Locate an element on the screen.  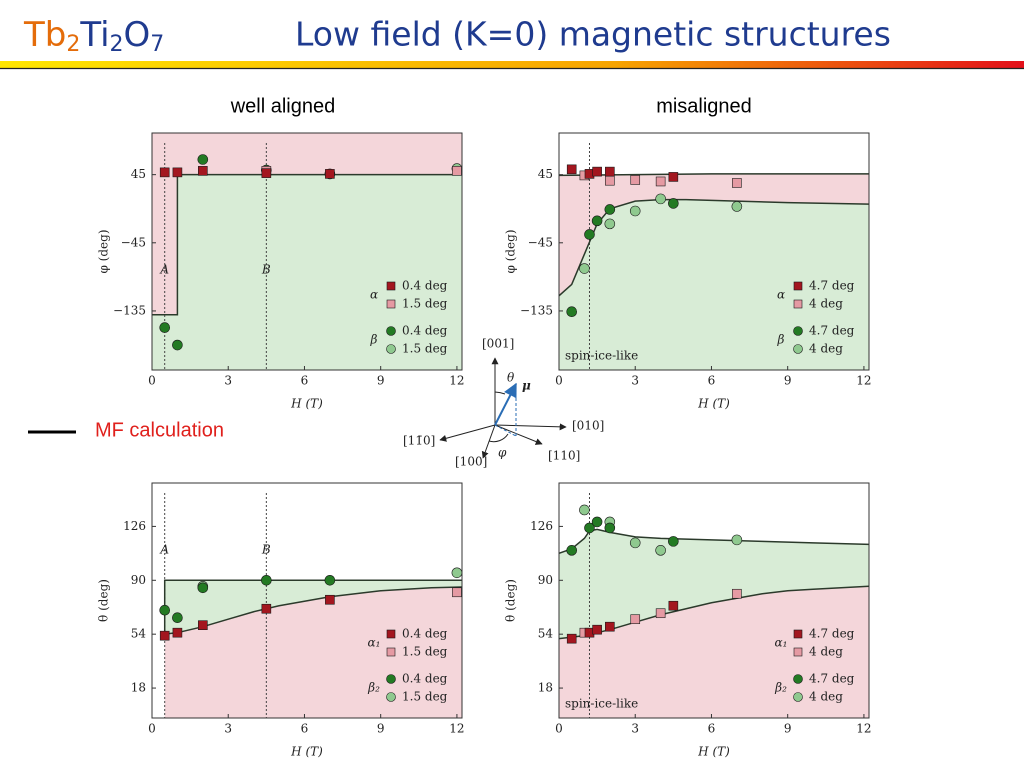
legend-label: MF calculation is located at coordinates (159, 430).